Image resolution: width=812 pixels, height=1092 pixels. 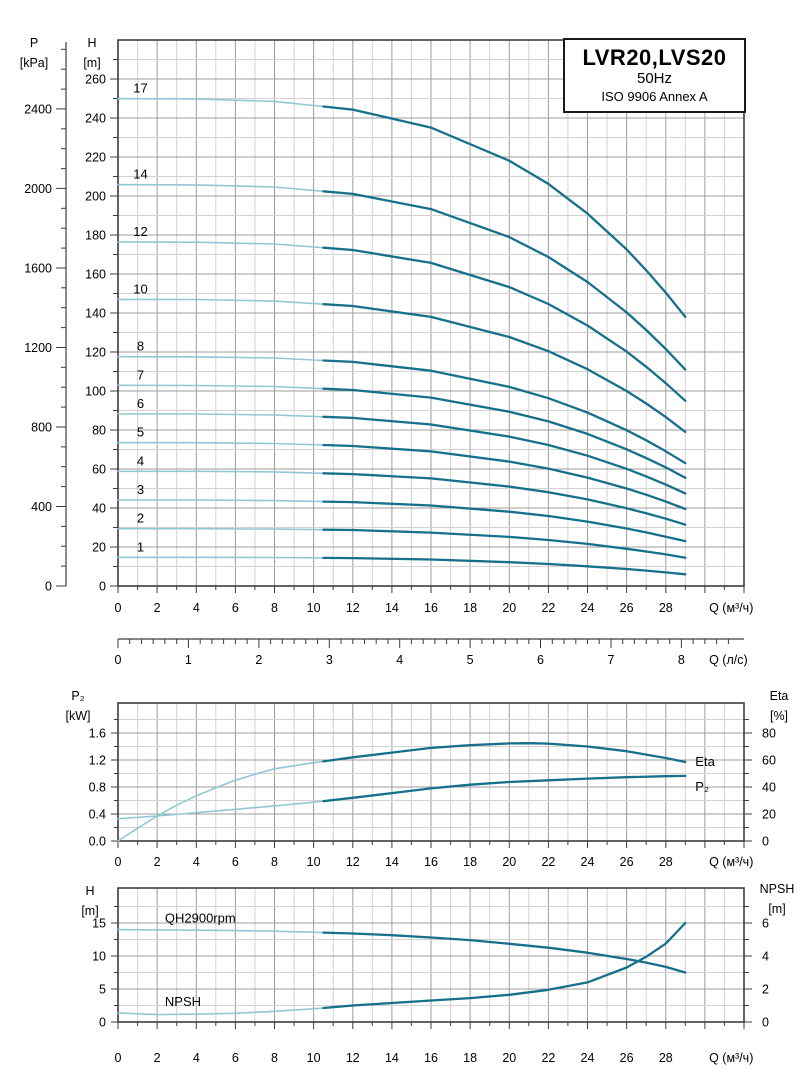 What do you see at coordinates (48, 587) in the screenshot?
I see `p-tick-label: 0` at bounding box center [48, 587].